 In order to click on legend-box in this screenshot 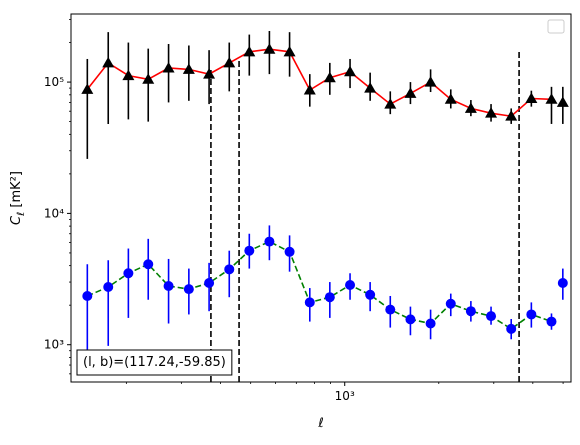, I will do `click(556, 26)`.